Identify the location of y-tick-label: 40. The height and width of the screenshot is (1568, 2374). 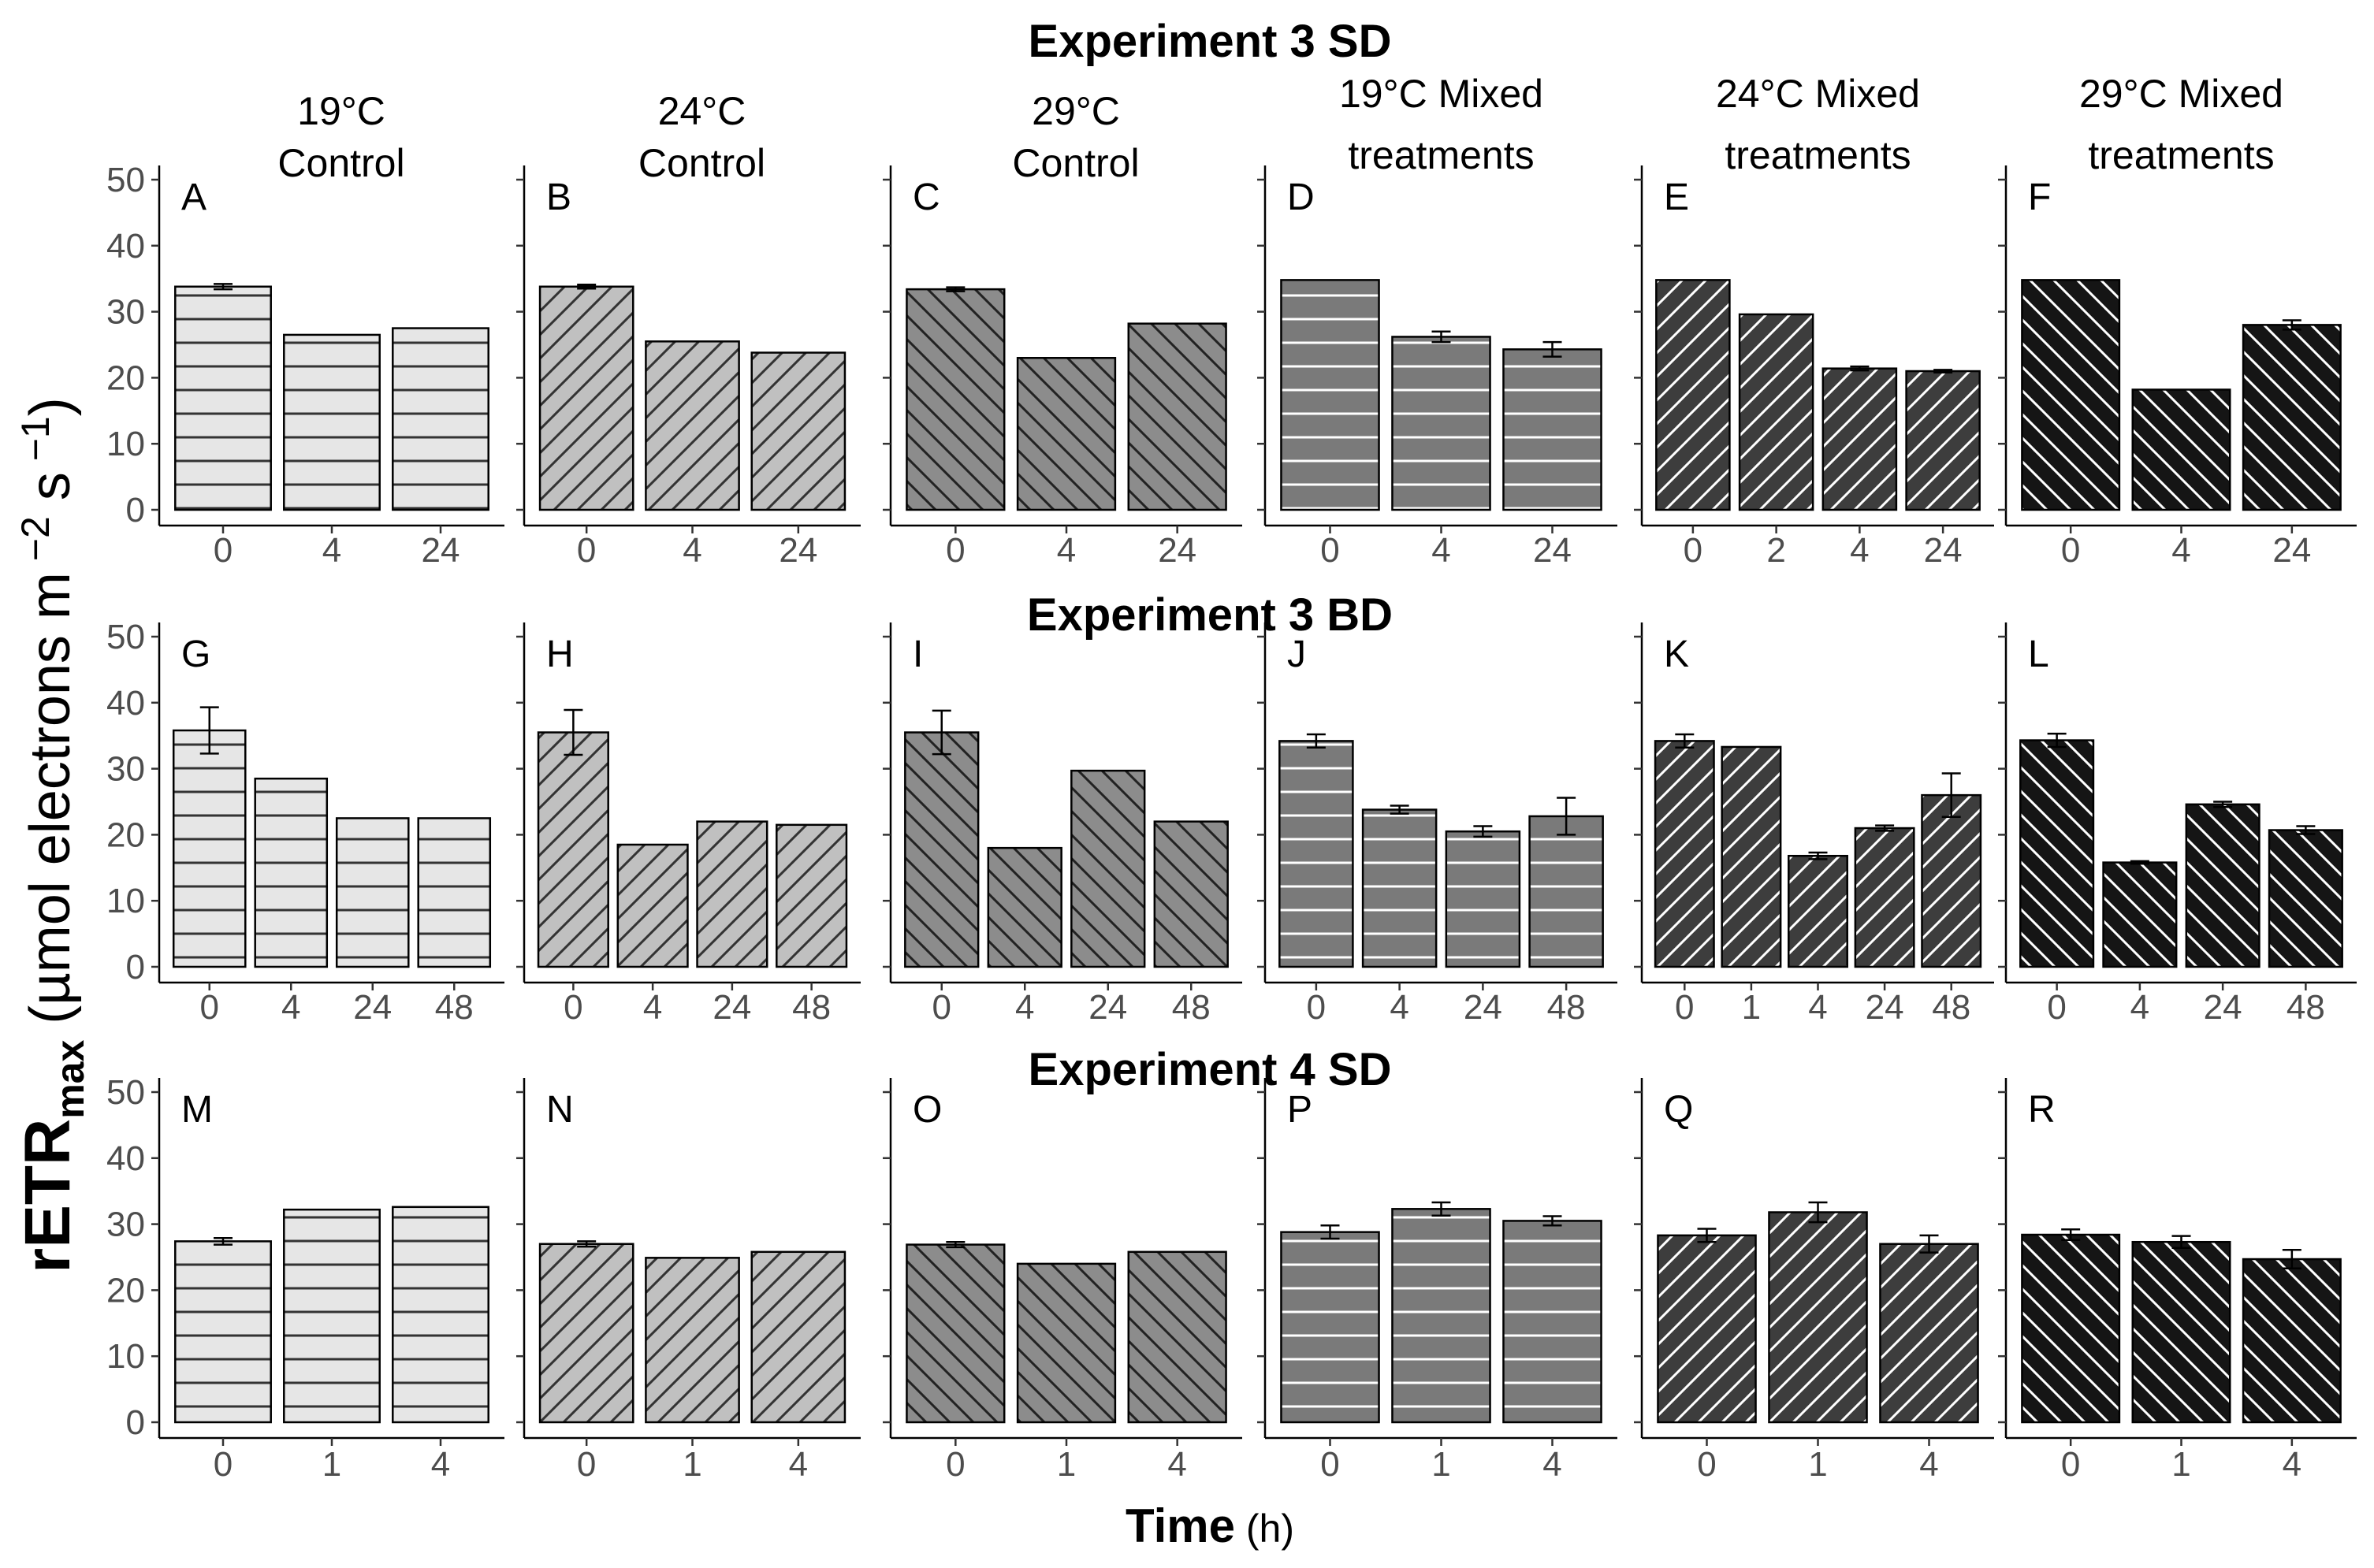
(125, 246).